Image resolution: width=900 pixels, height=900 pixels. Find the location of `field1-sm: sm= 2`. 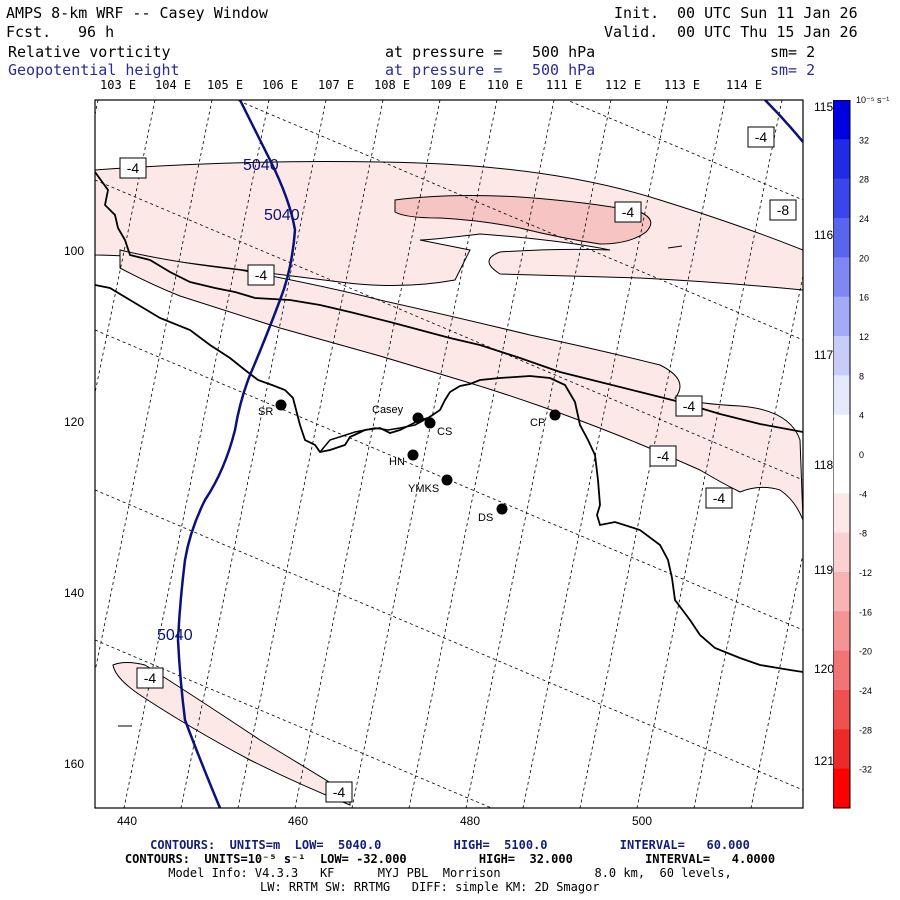

field1-sm: sm= 2 is located at coordinates (793, 52).